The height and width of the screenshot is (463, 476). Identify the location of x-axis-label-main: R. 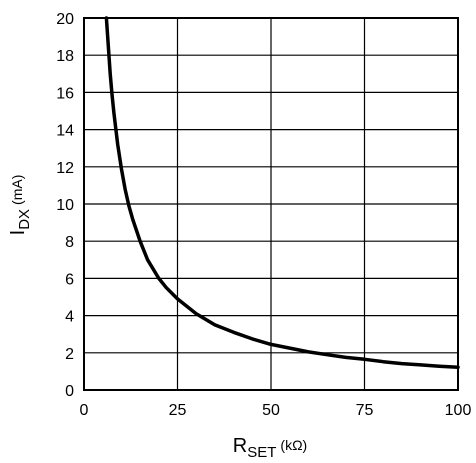
(240, 446).